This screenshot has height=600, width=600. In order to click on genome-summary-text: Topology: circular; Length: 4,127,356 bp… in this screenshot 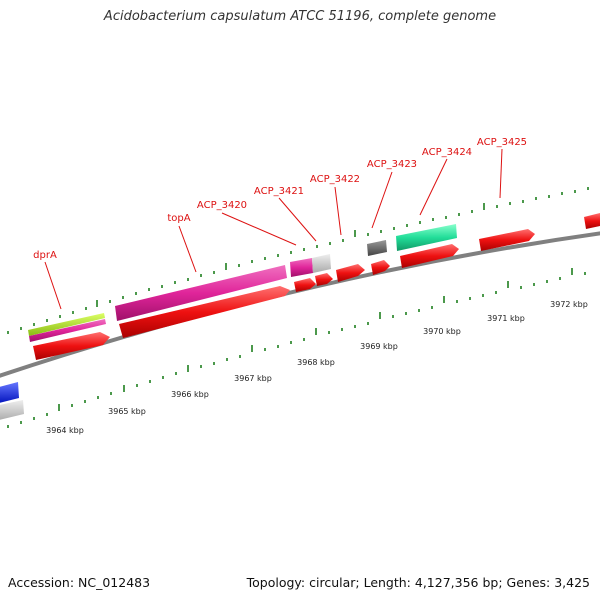, I will do `click(418, 582)`.